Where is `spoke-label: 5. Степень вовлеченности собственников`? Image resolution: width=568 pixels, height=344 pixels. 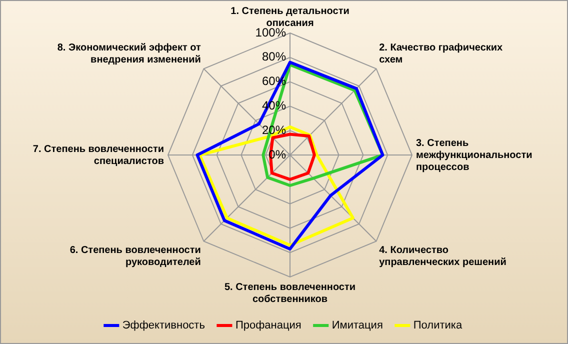 spoke-label: 5. Степень вовлеченности собственников is located at coordinates (290, 293).